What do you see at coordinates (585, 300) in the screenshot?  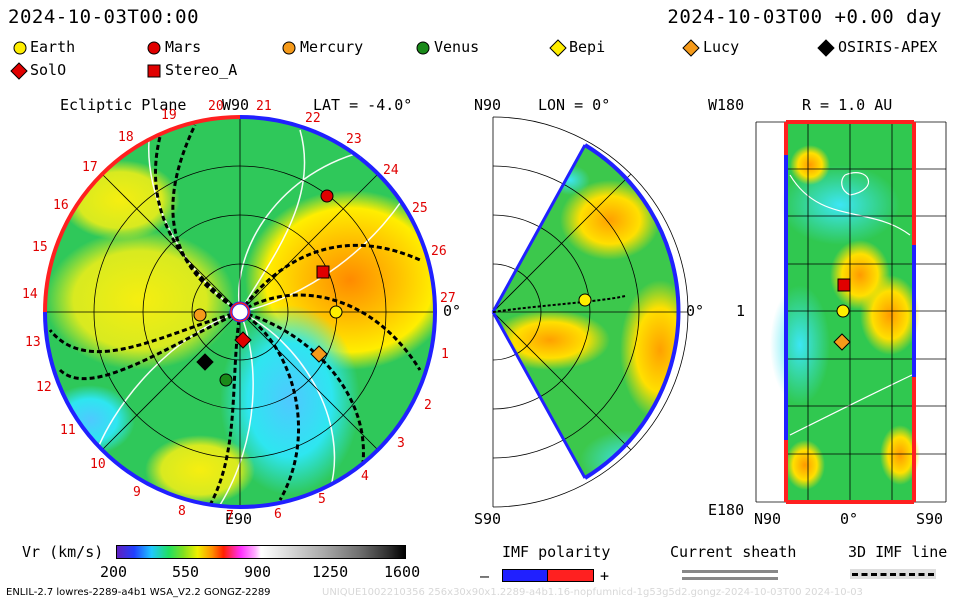 I see `meridional-earth-marker` at bounding box center [585, 300].